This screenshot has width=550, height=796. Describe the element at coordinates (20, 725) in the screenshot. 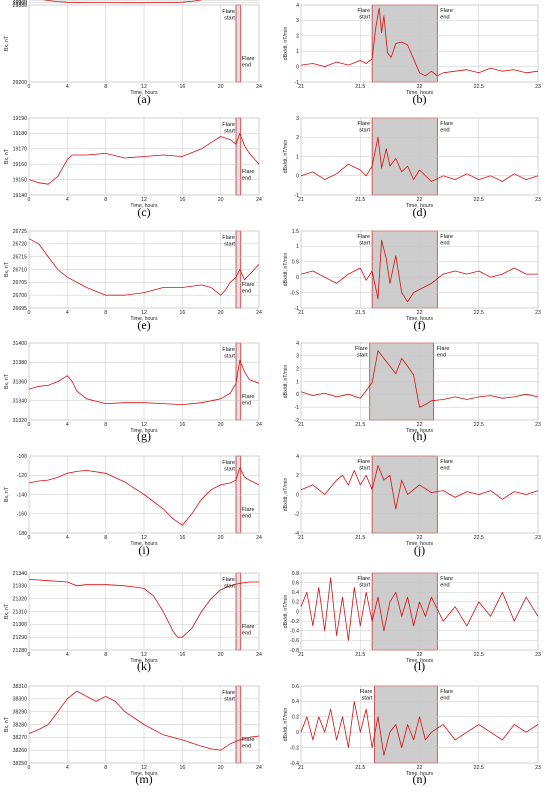

I see `y-tick-label: 38280` at that location.